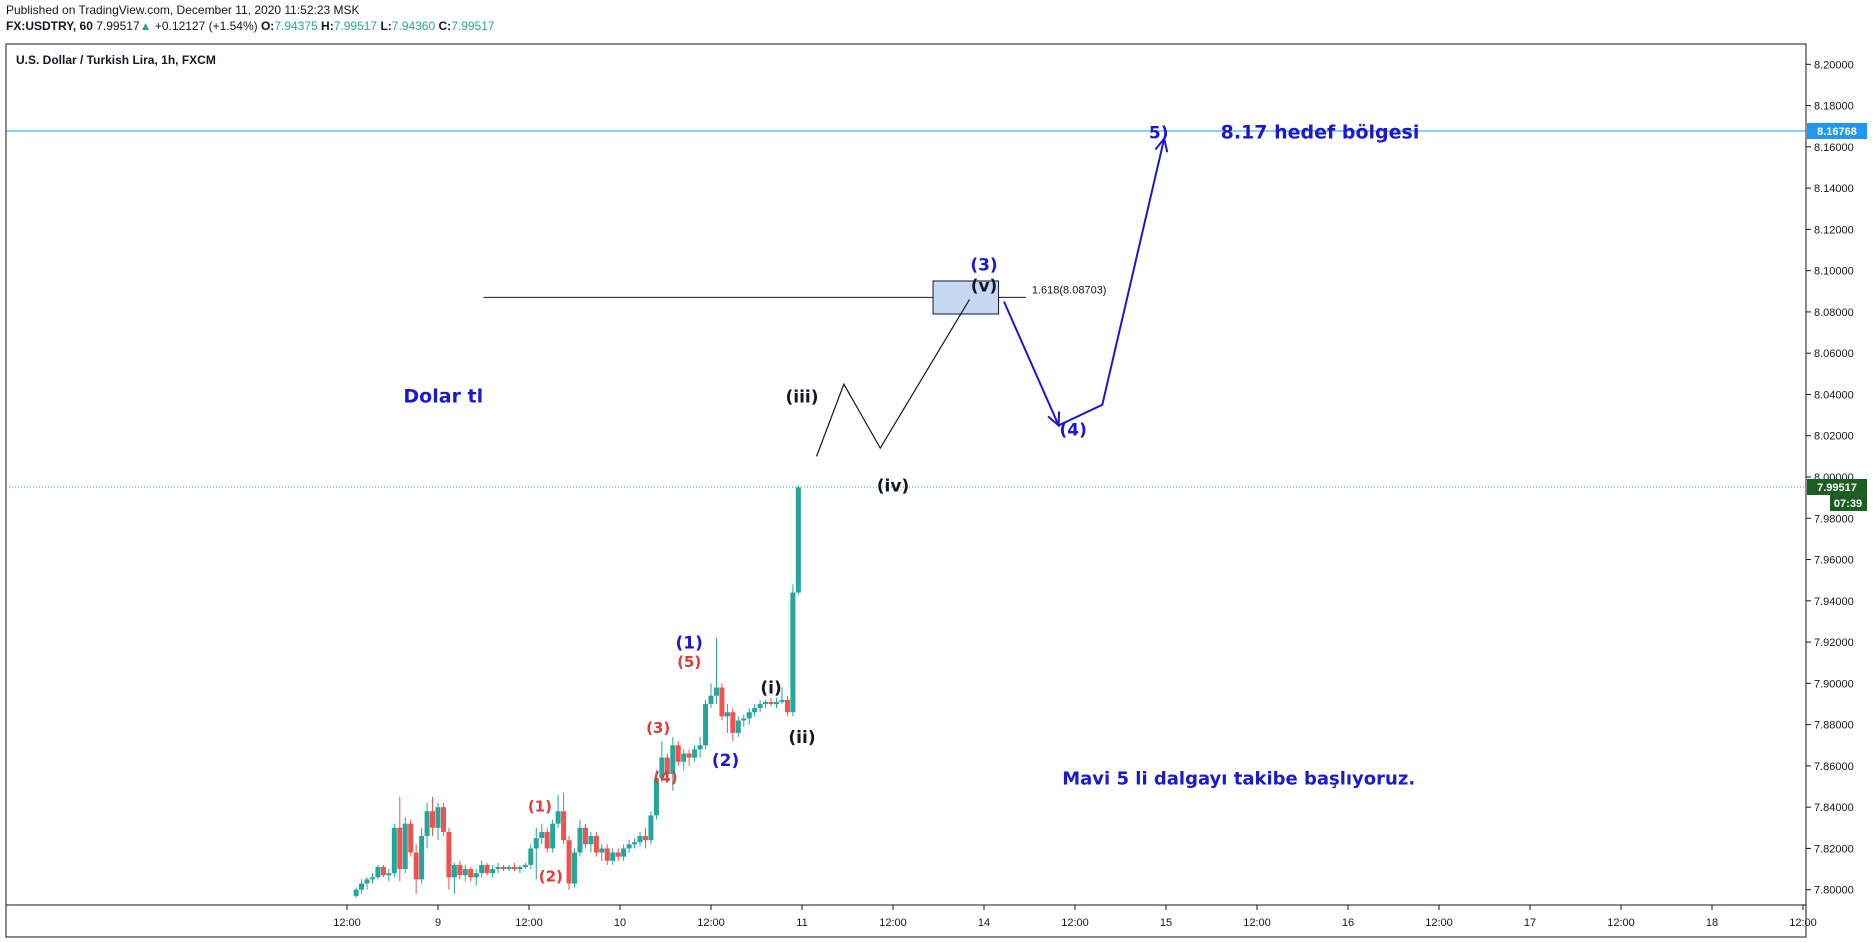 This screenshot has height=943, width=1876. I want to click on y-tick-label: 8.16000, so click(1834, 148).